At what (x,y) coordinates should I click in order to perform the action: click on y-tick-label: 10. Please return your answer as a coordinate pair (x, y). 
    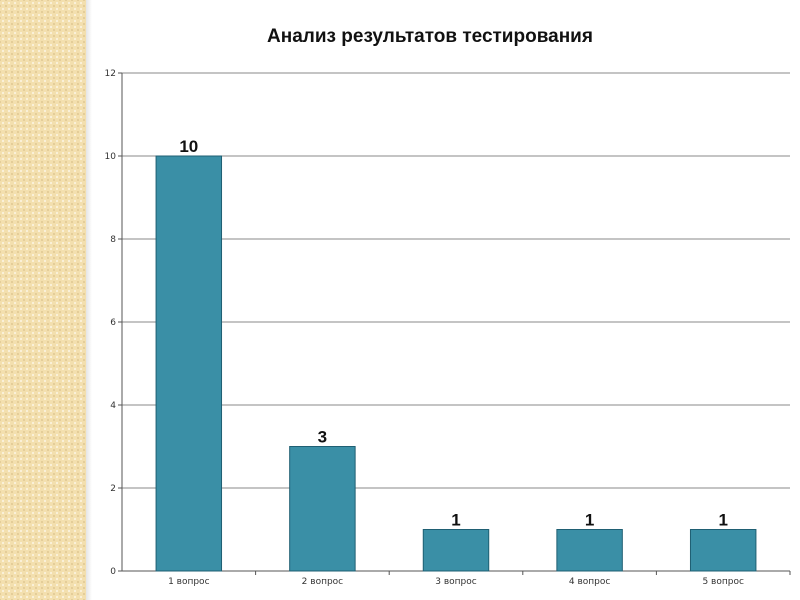
    Looking at the image, I should click on (111, 157).